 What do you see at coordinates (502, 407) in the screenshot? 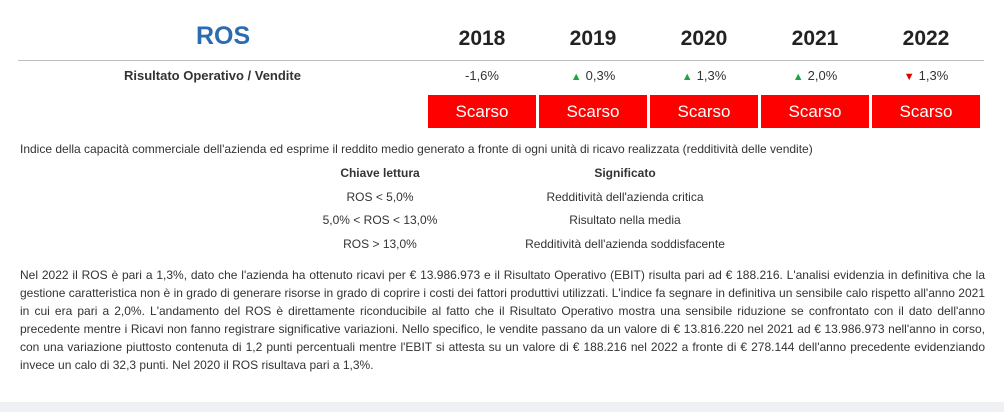
I see `page-bottom-bar` at bounding box center [502, 407].